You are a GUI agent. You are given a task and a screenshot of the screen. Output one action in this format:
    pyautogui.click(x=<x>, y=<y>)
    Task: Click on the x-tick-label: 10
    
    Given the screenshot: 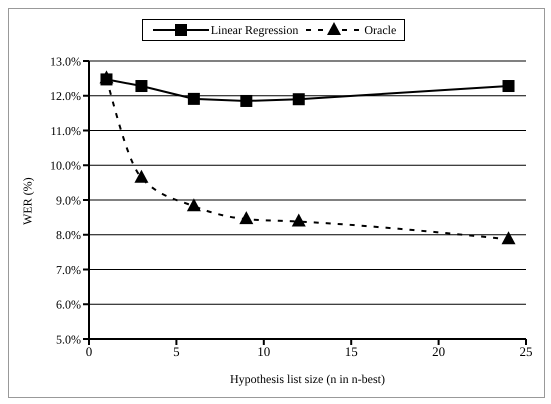 What is the action you would take?
    pyautogui.click(x=263, y=352)
    